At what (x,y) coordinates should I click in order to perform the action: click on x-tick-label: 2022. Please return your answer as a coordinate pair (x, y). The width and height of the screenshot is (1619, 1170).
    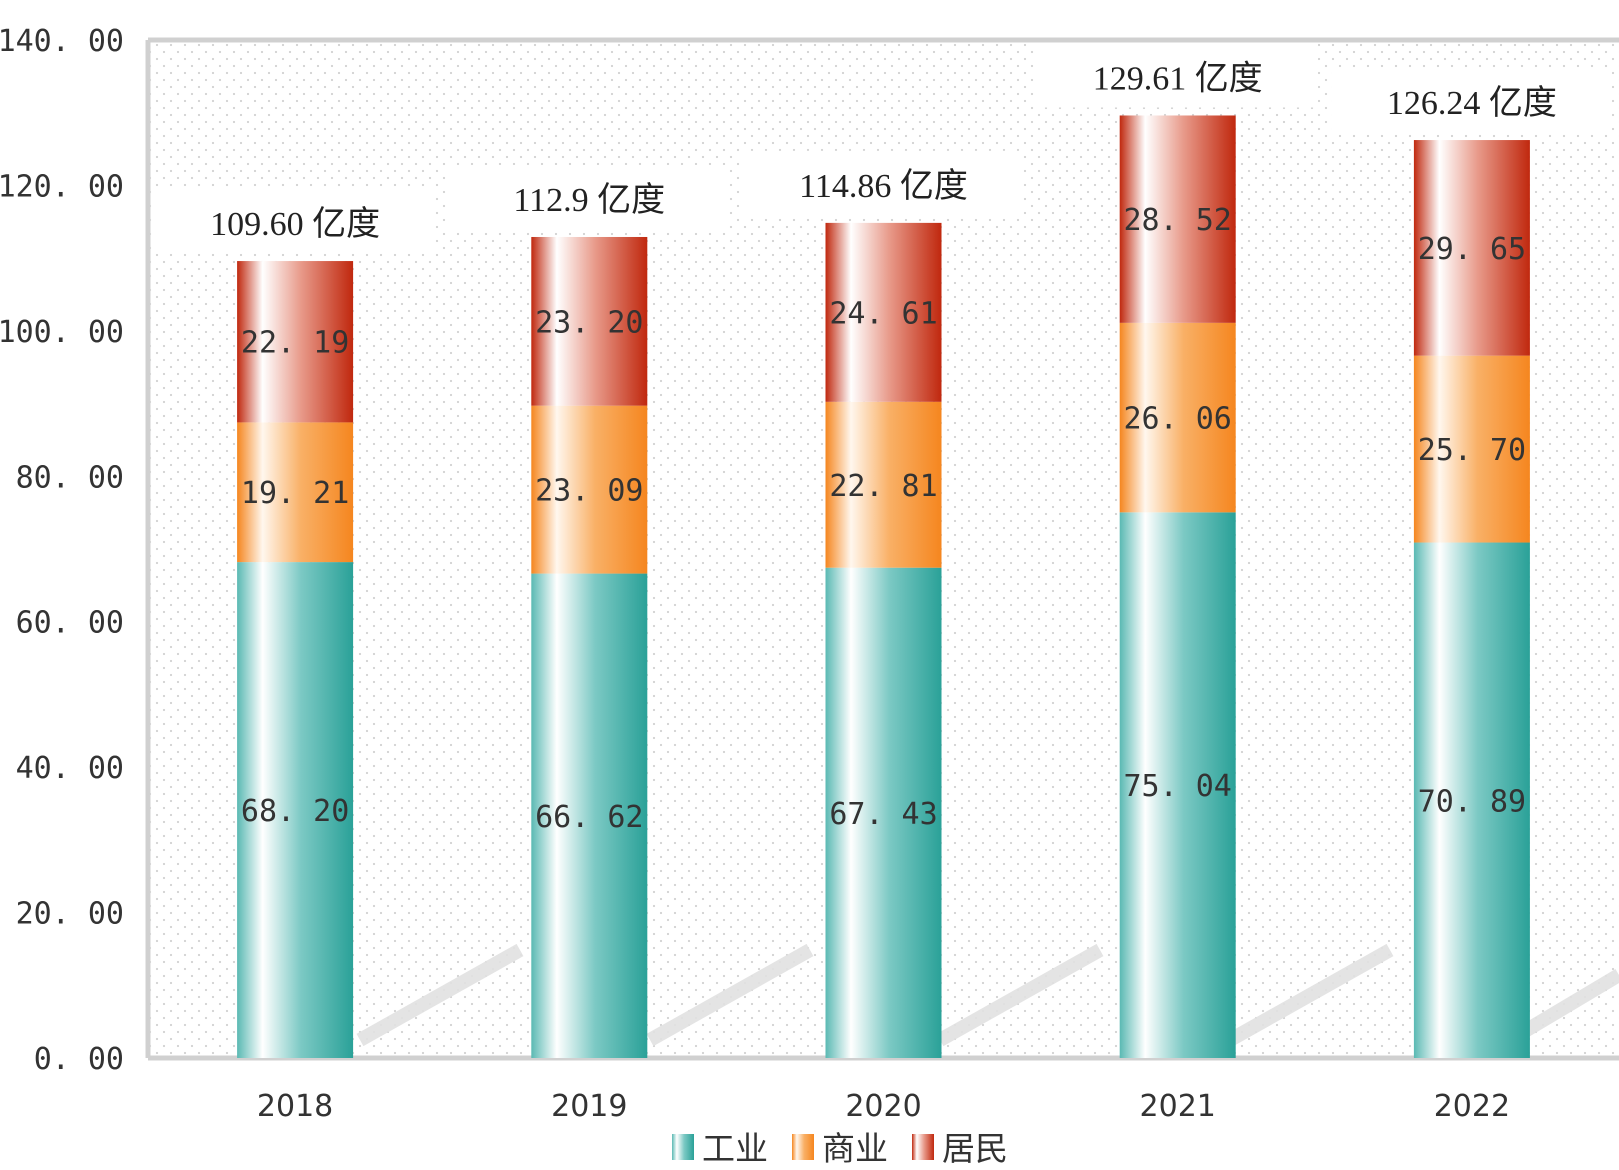
    Looking at the image, I should click on (1472, 1106).